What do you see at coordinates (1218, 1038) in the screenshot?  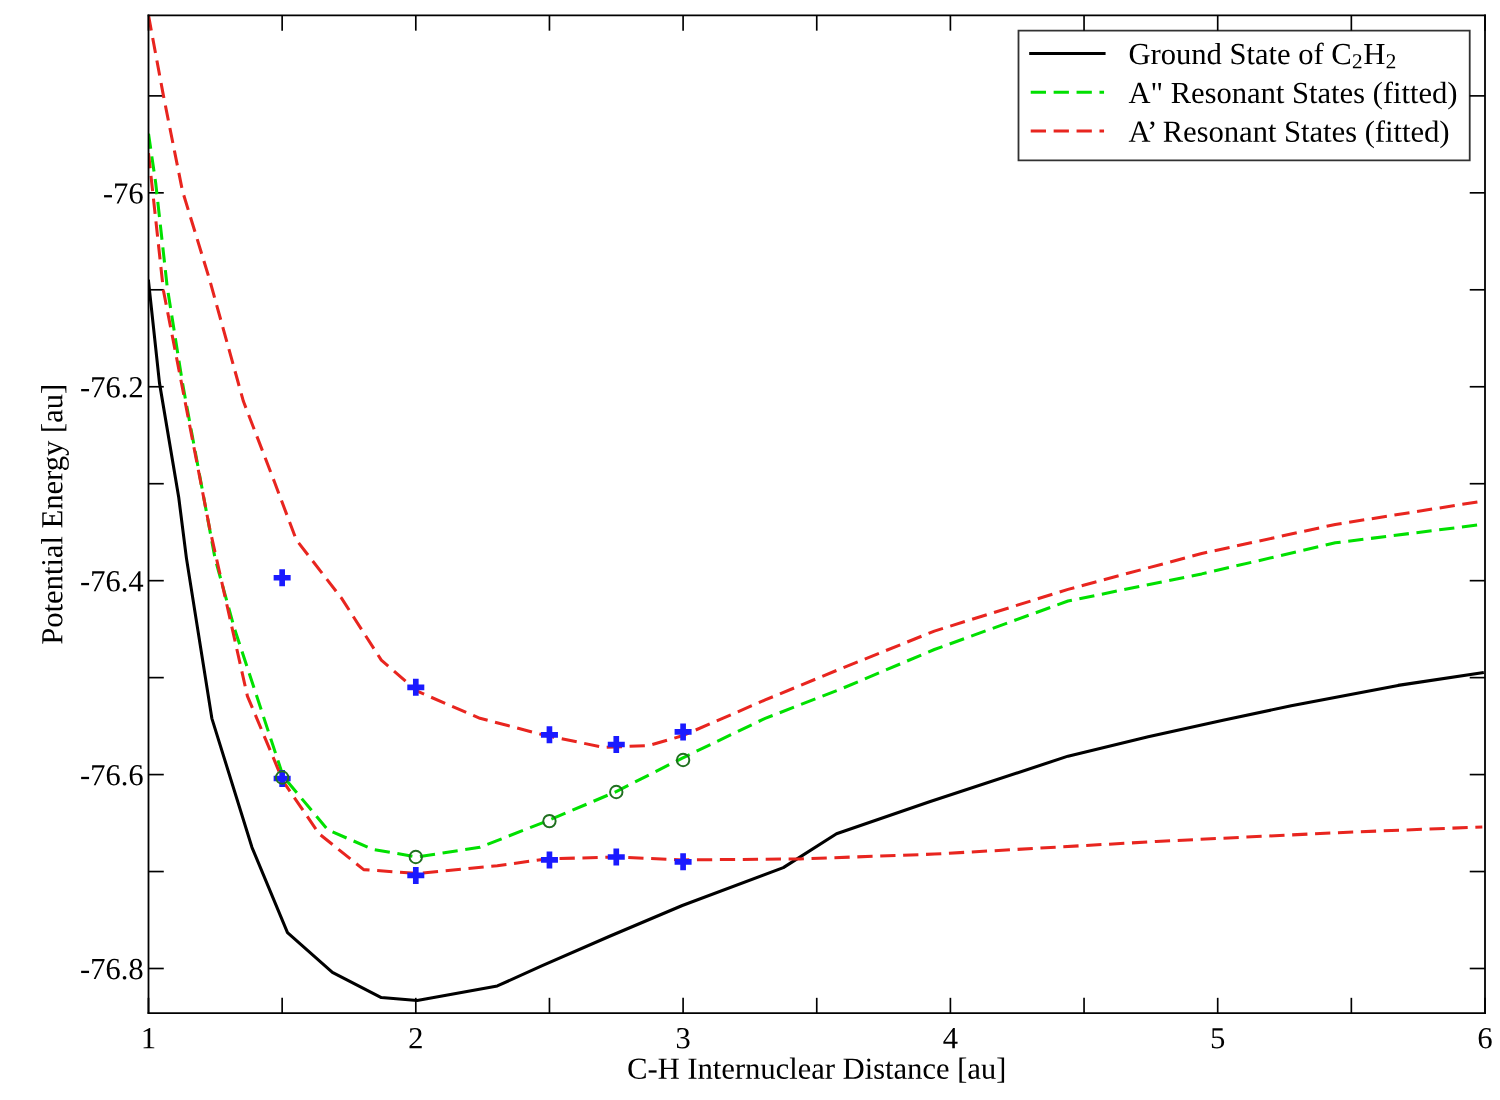 I see `x-tick-label: 5` at bounding box center [1218, 1038].